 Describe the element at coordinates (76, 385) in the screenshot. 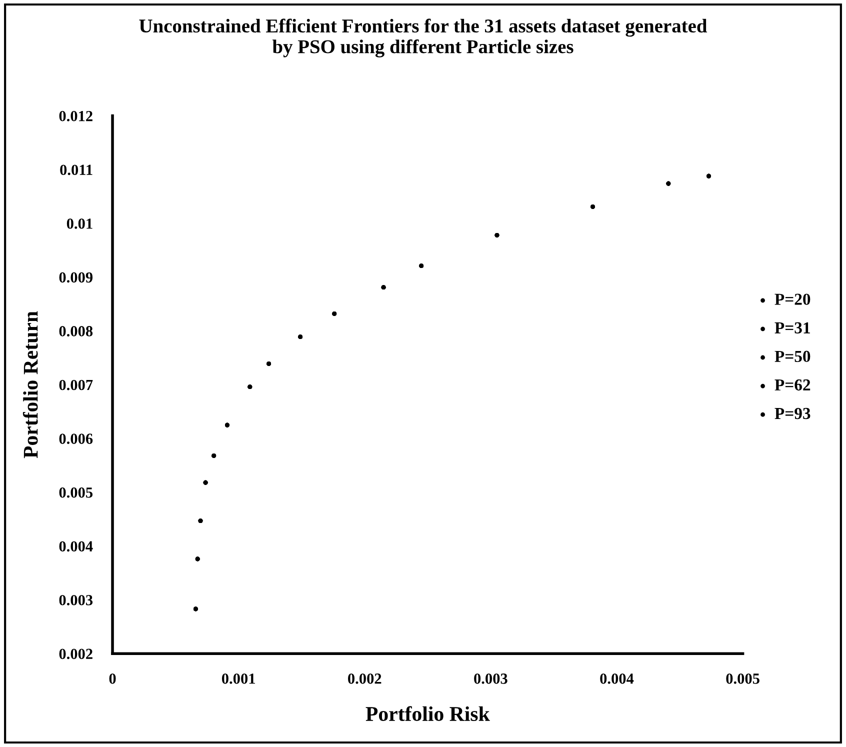

I see `y-tick-label: 0.007` at that location.